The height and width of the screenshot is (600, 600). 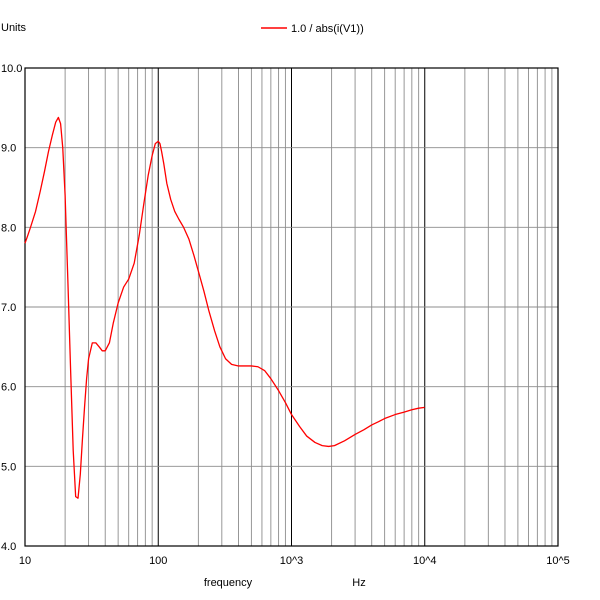 I want to click on x-axis-ticks: 10 100 10^3 10^4 10^5, so click(x=294, y=561).